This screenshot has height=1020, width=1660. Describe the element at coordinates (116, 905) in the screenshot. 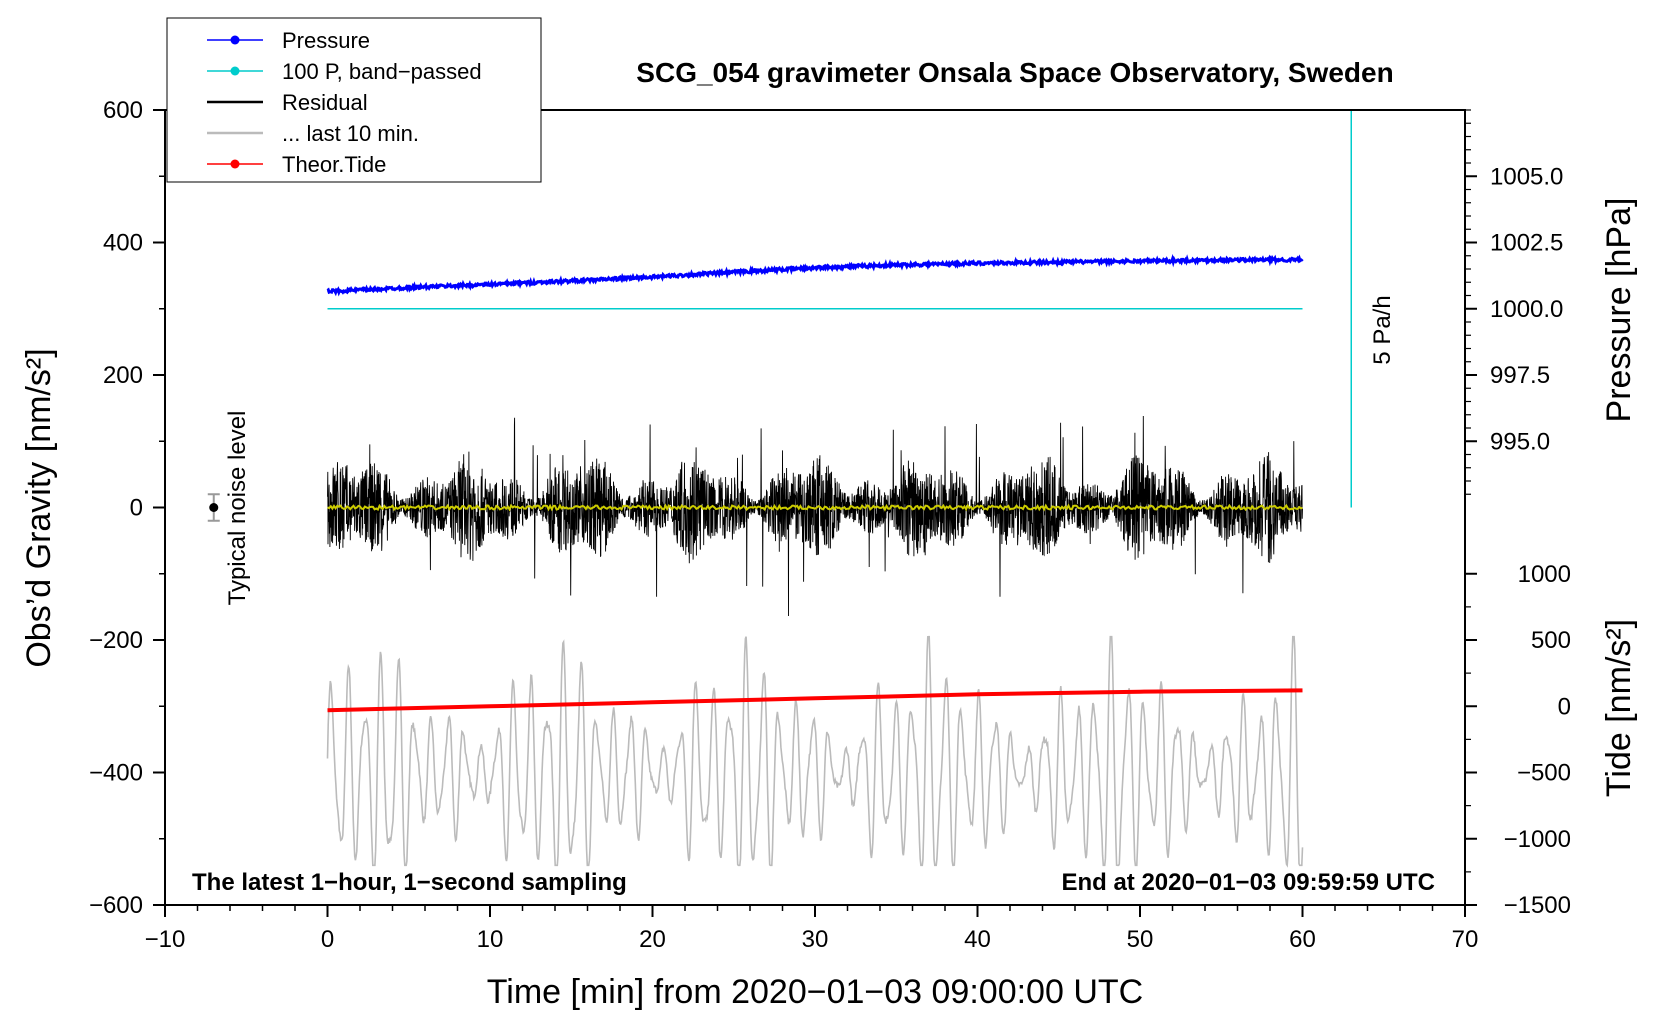

I see `y-tick-label: −600` at that location.